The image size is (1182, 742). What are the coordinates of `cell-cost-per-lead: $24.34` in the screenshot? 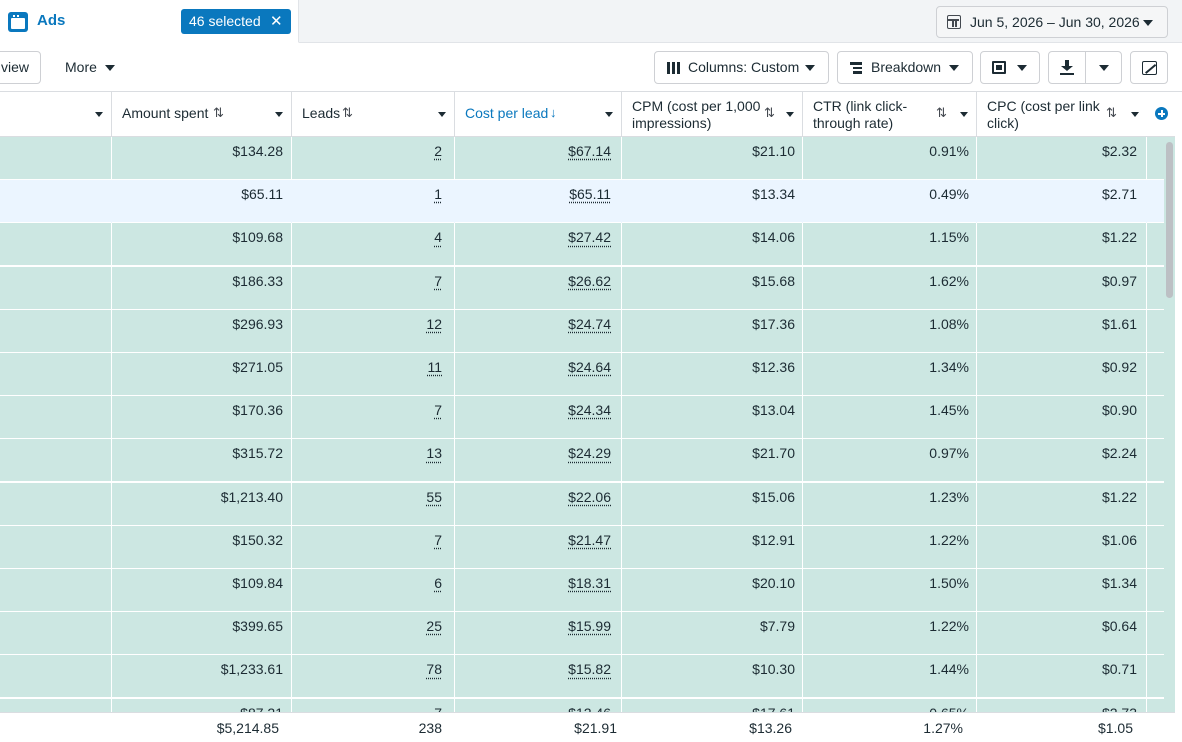 It's located at (538, 418).